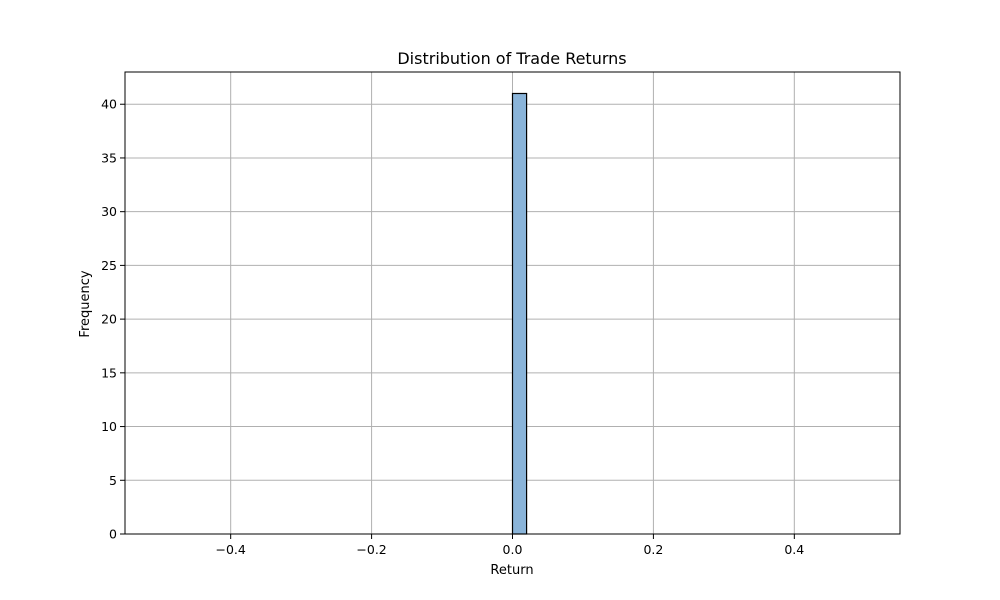  I want to click on y-tick-label: 5, so click(113, 480).